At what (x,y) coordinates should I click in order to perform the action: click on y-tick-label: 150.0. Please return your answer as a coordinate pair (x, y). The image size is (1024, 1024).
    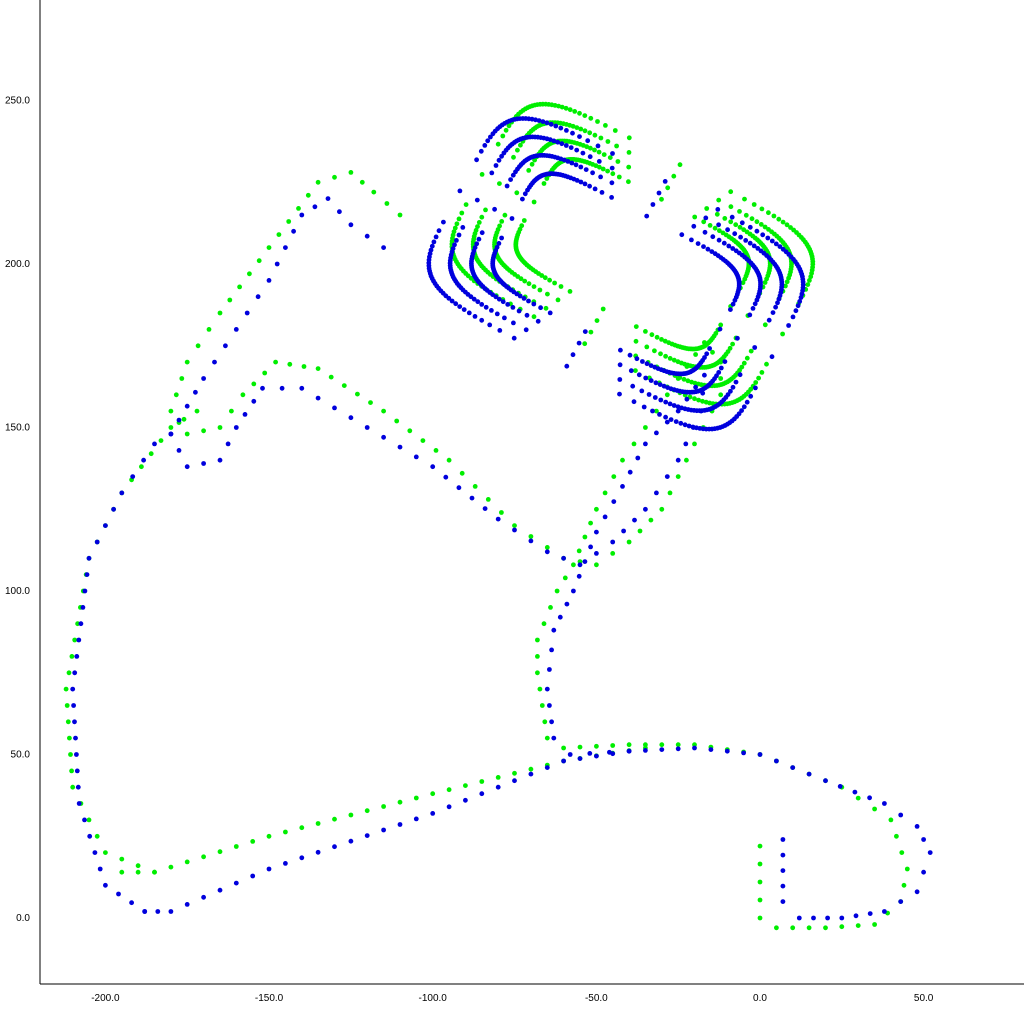
    Looking at the image, I should click on (17, 428).